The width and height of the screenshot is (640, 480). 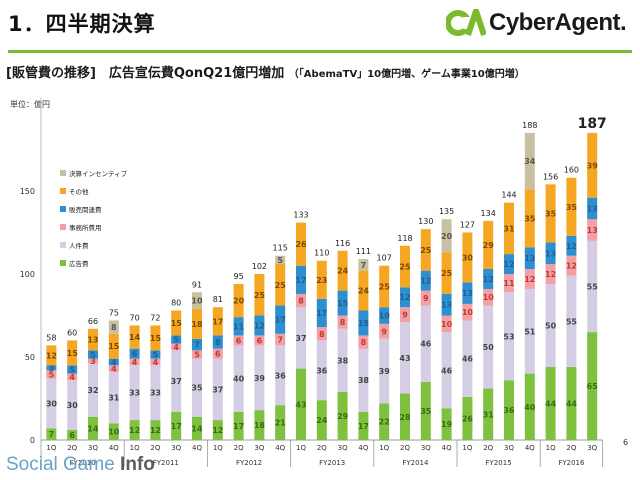 I want to click on data-label: 44, so click(x=572, y=403).